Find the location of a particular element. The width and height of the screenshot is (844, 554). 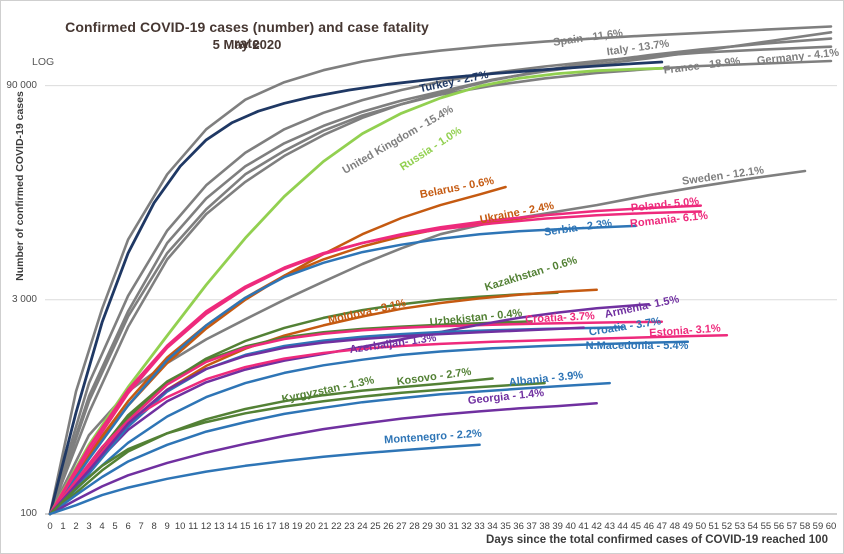

x-tick-44: 44 is located at coordinates (623, 526).